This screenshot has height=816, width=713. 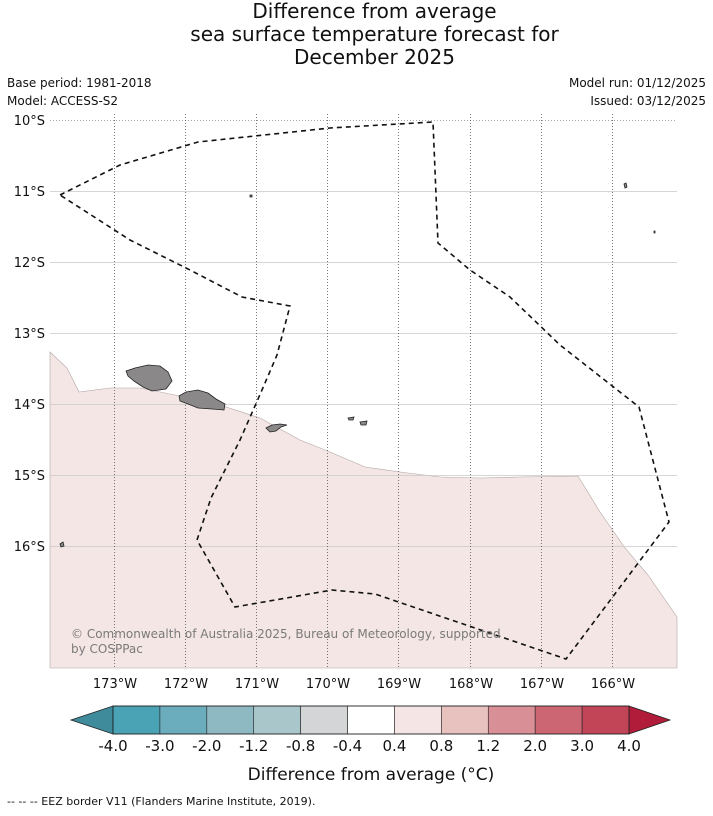 What do you see at coordinates (648, 101) in the screenshot?
I see `issued-date: Issued: 03/12/2025` at bounding box center [648, 101].